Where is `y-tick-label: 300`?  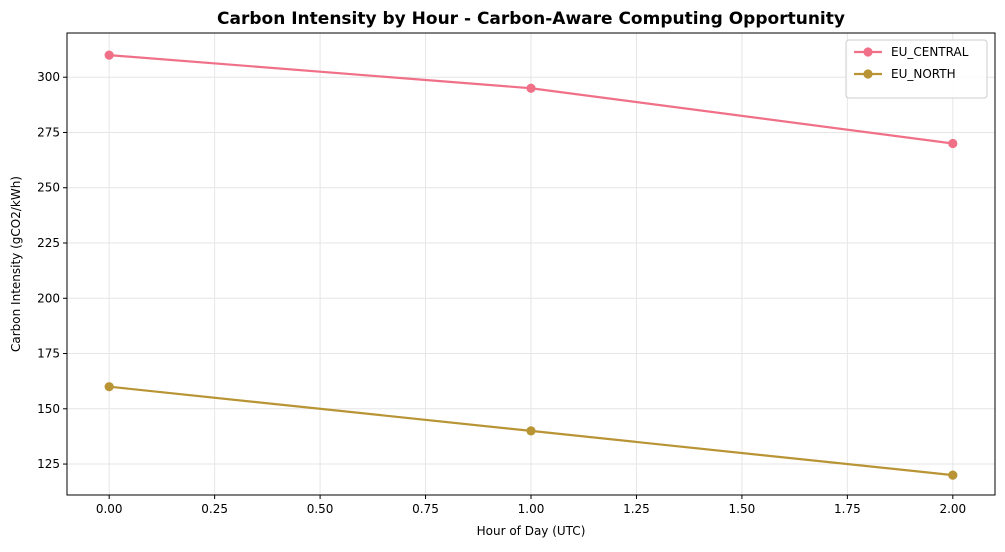 y-tick-label: 300 is located at coordinates (48, 77).